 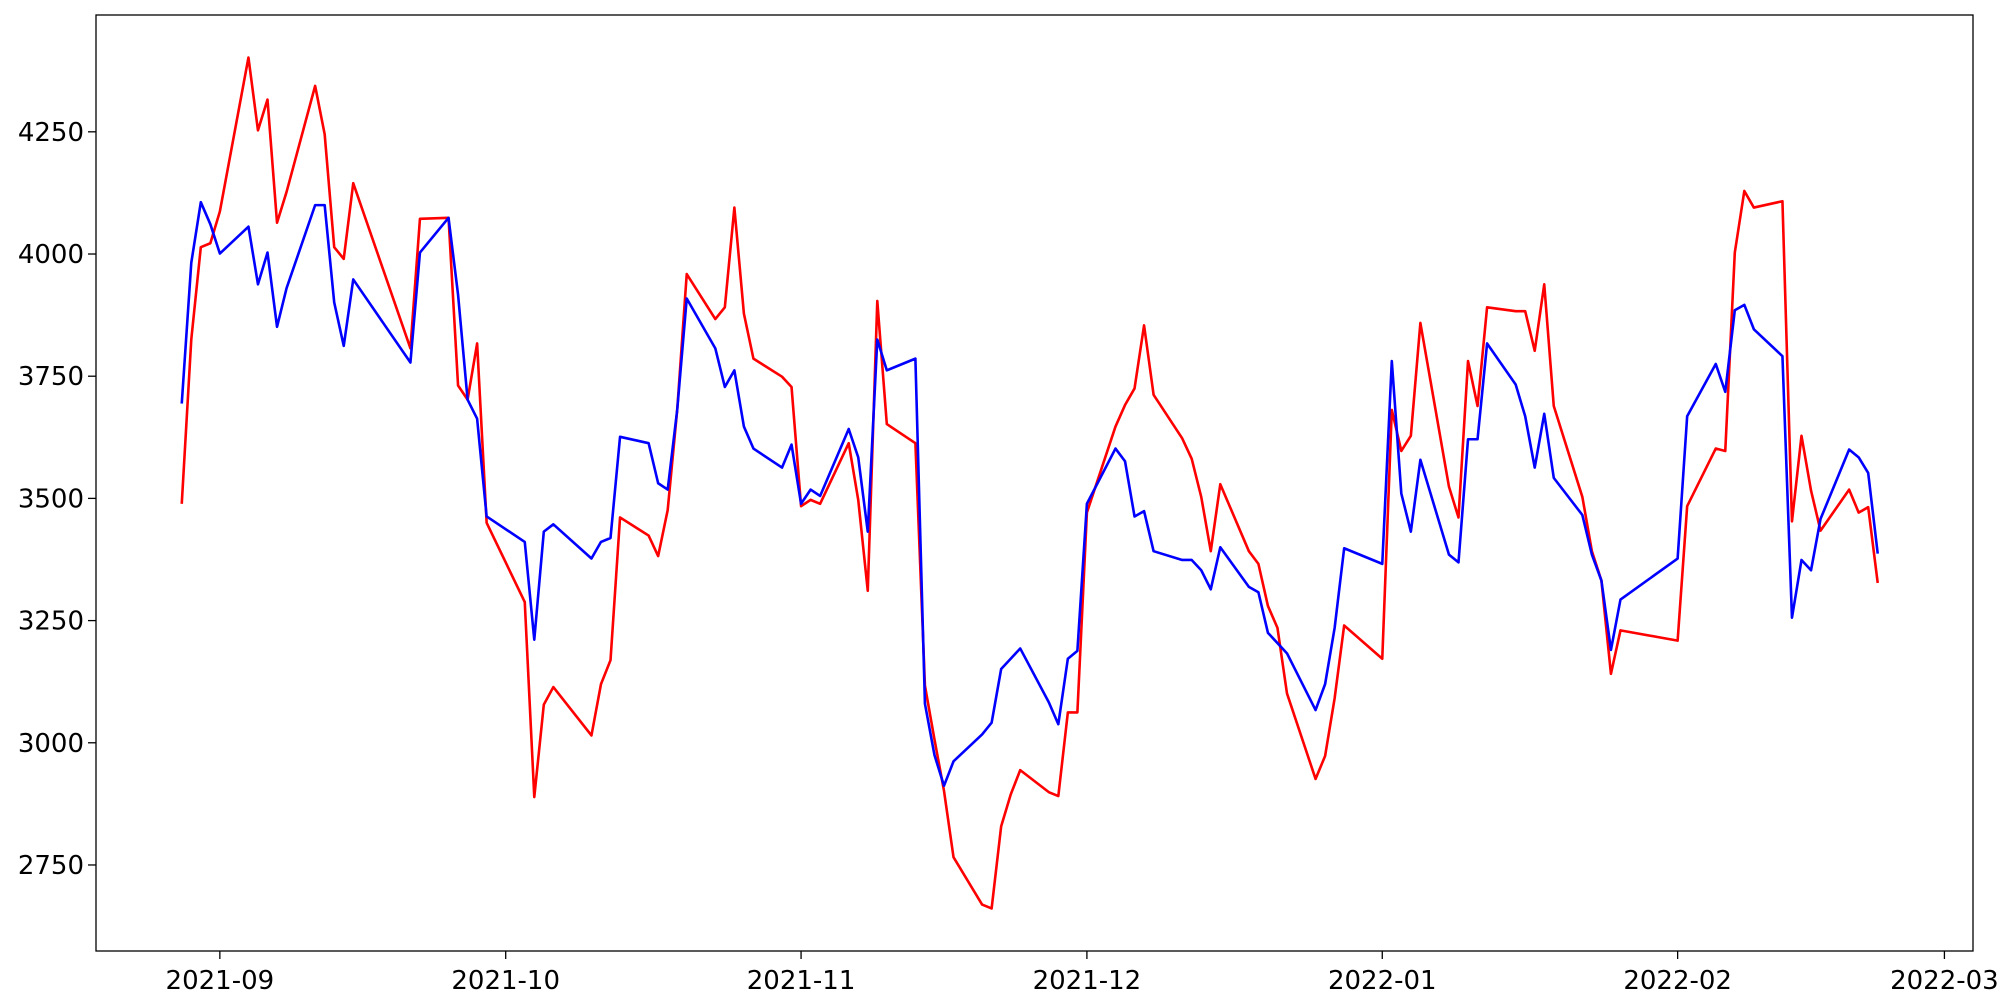 I want to click on y-tick-label: 3500, so click(x=51, y=499).